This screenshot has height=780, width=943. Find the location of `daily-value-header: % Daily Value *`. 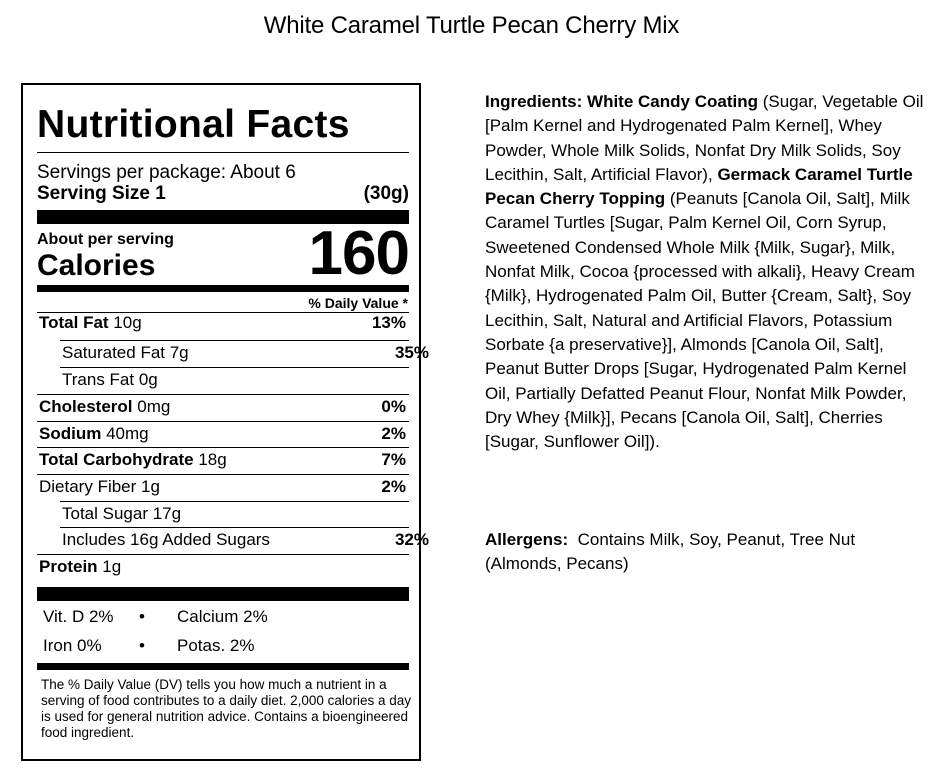

daily-value-header: % Daily Value * is located at coordinates (223, 303).